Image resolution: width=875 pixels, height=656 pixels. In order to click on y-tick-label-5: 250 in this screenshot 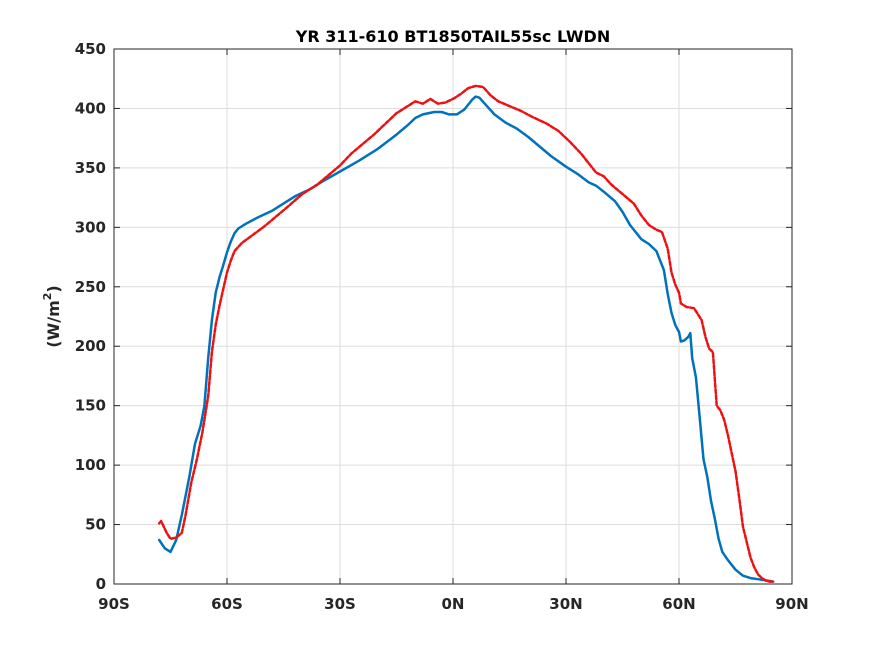, I will do `click(90, 287)`.